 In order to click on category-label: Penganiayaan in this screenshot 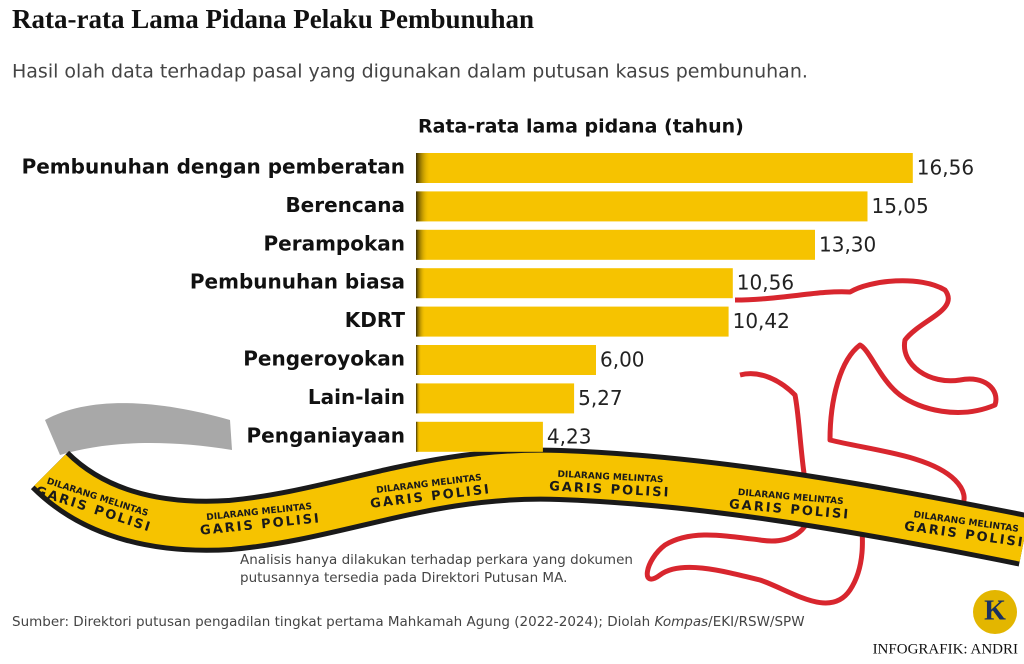, I will do `click(325, 435)`.